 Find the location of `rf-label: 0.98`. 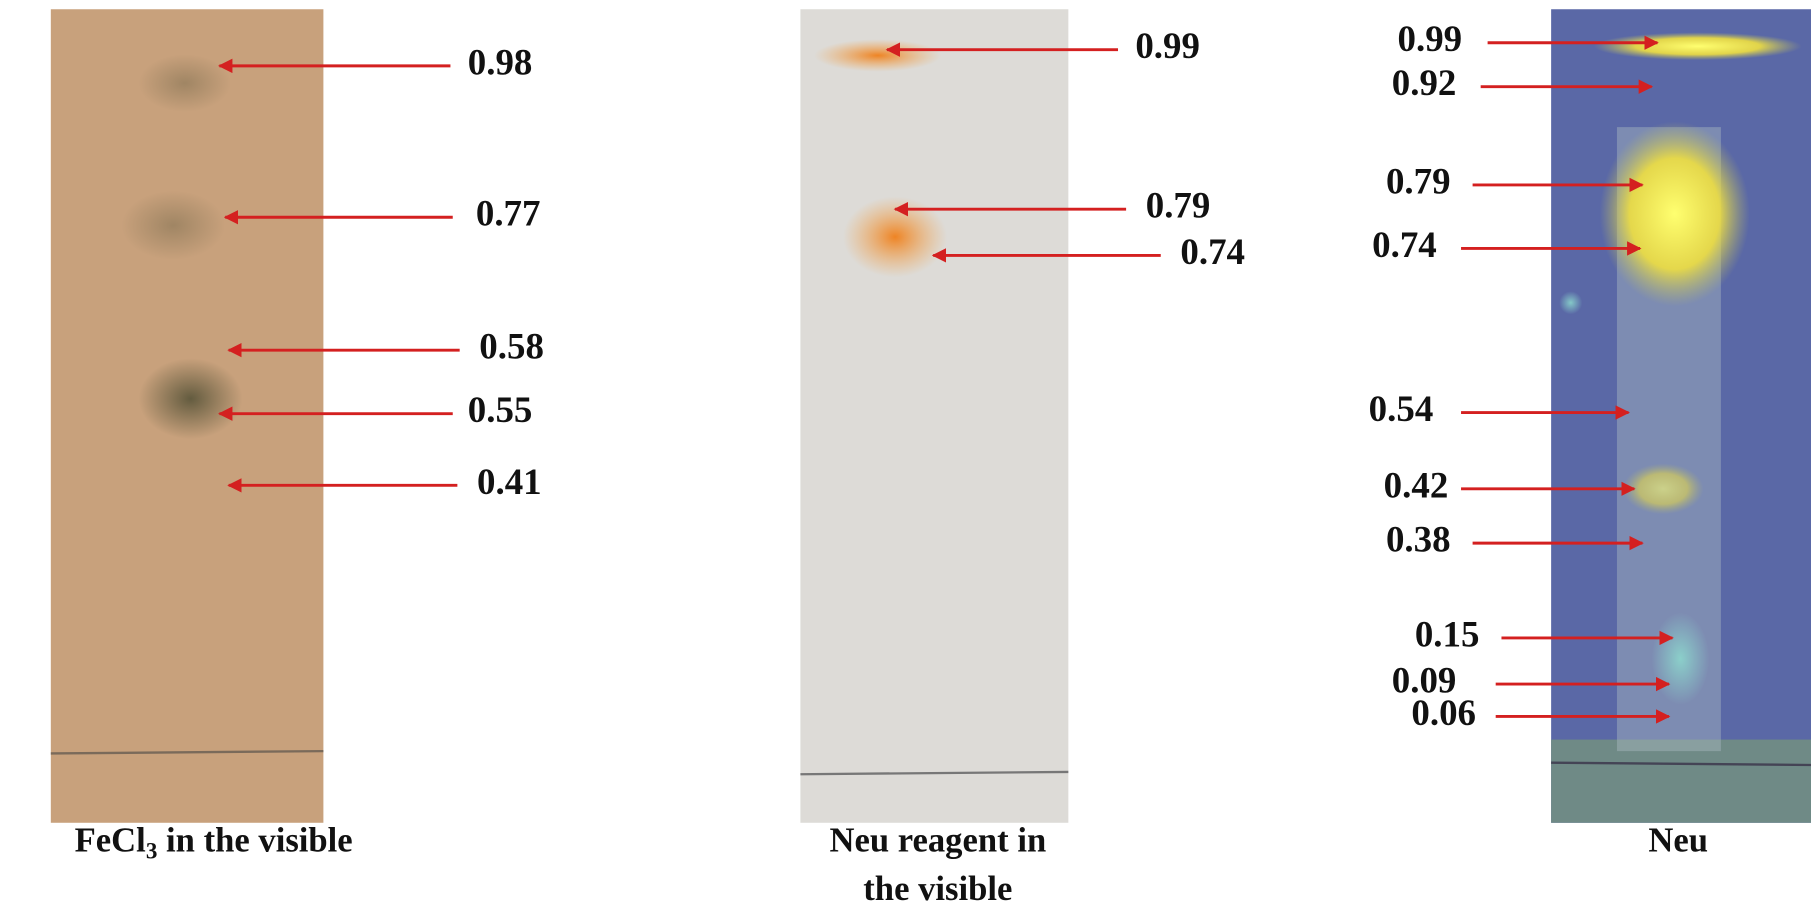

rf-label: 0.98 is located at coordinates (500, 61).